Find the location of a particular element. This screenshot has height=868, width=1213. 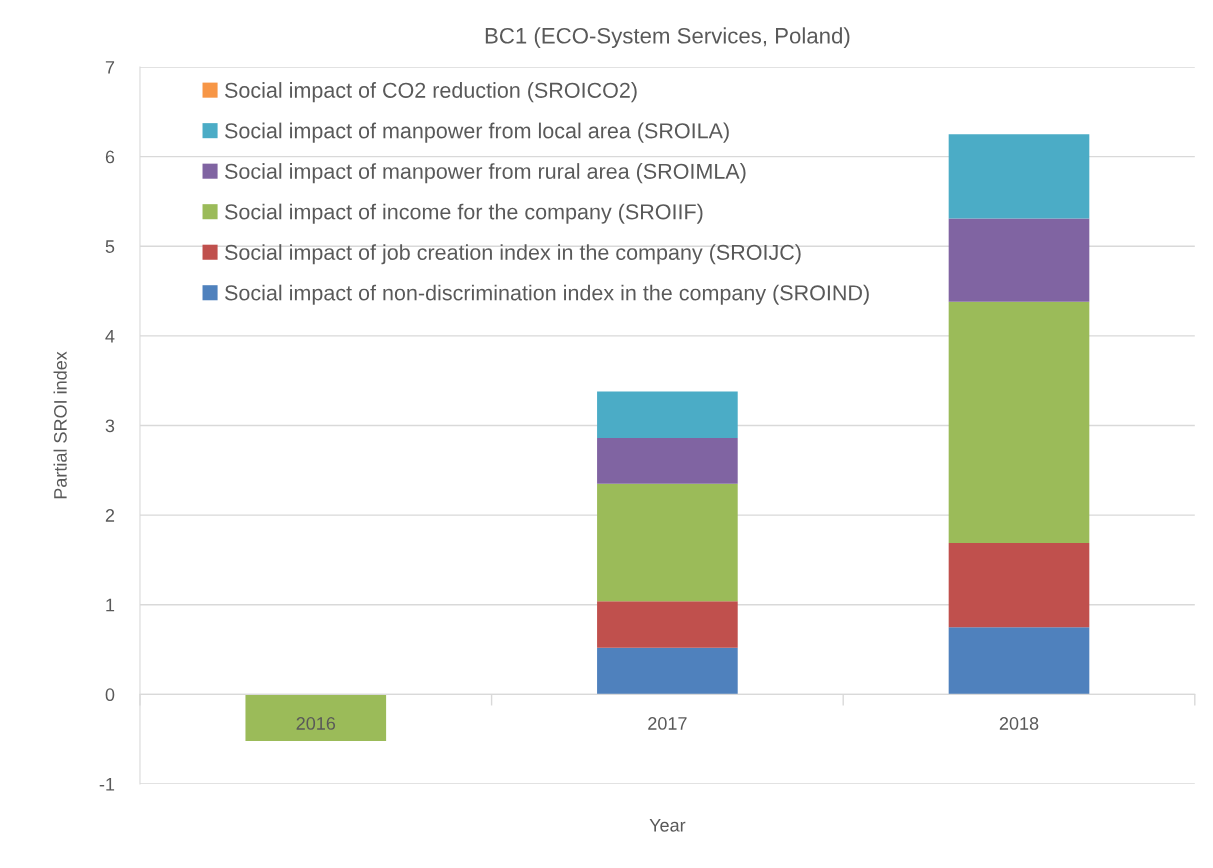

chart-title: BC1 (ECO-System Services, Poland) is located at coordinates (667, 38).